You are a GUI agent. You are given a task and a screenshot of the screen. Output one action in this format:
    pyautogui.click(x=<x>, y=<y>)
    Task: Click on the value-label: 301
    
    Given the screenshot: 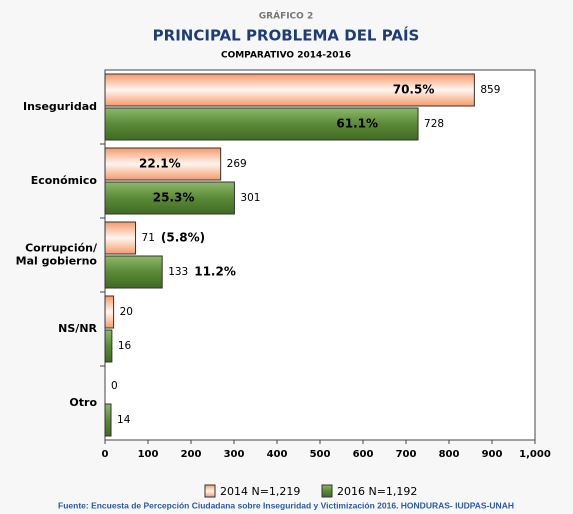 What is the action you would take?
    pyautogui.click(x=250, y=198)
    